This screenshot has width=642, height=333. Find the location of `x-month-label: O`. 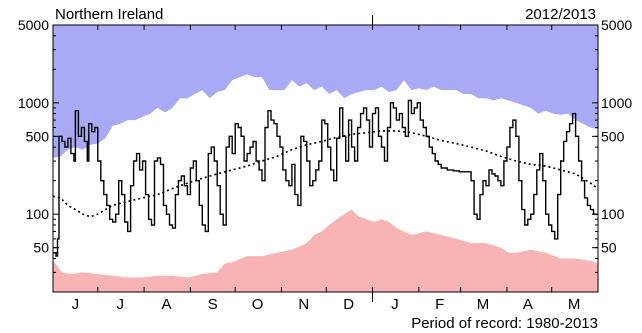

x-month-label: O is located at coordinates (258, 304).